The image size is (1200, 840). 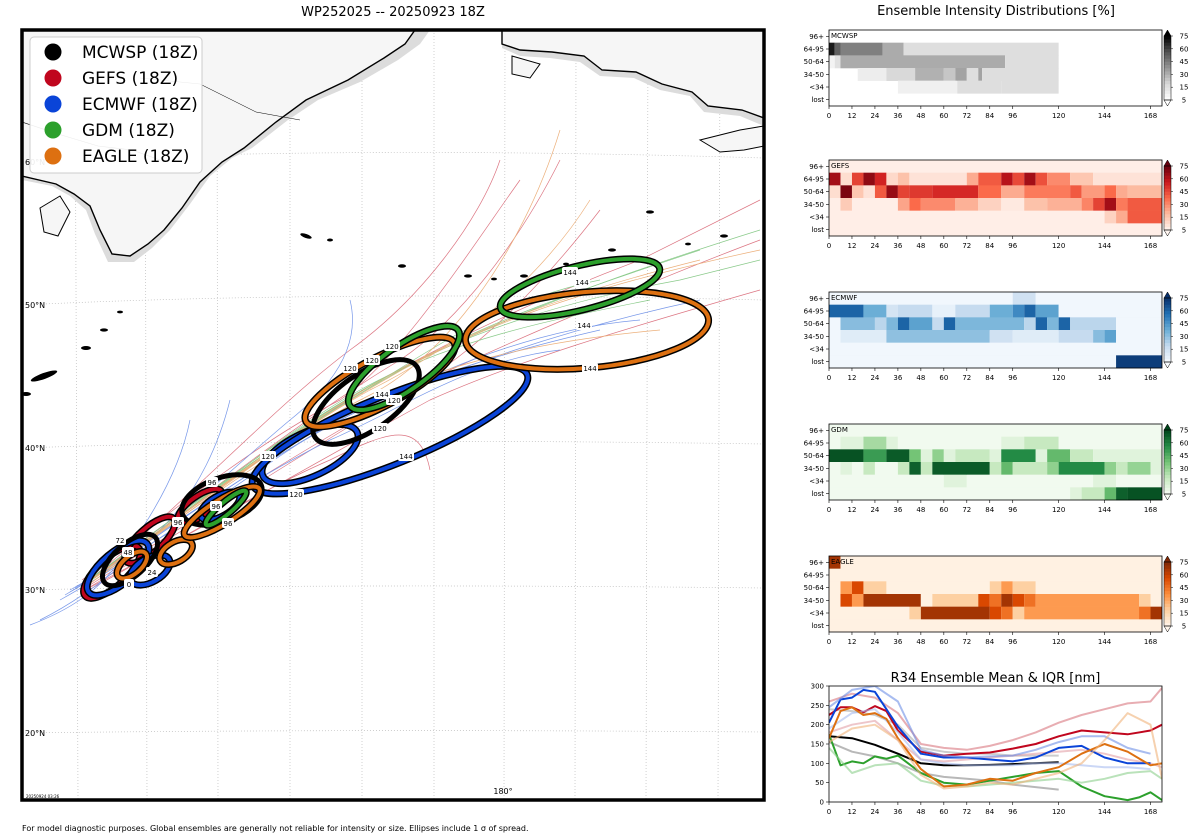 I want to click on row-label: 96+, so click(x=816, y=431).